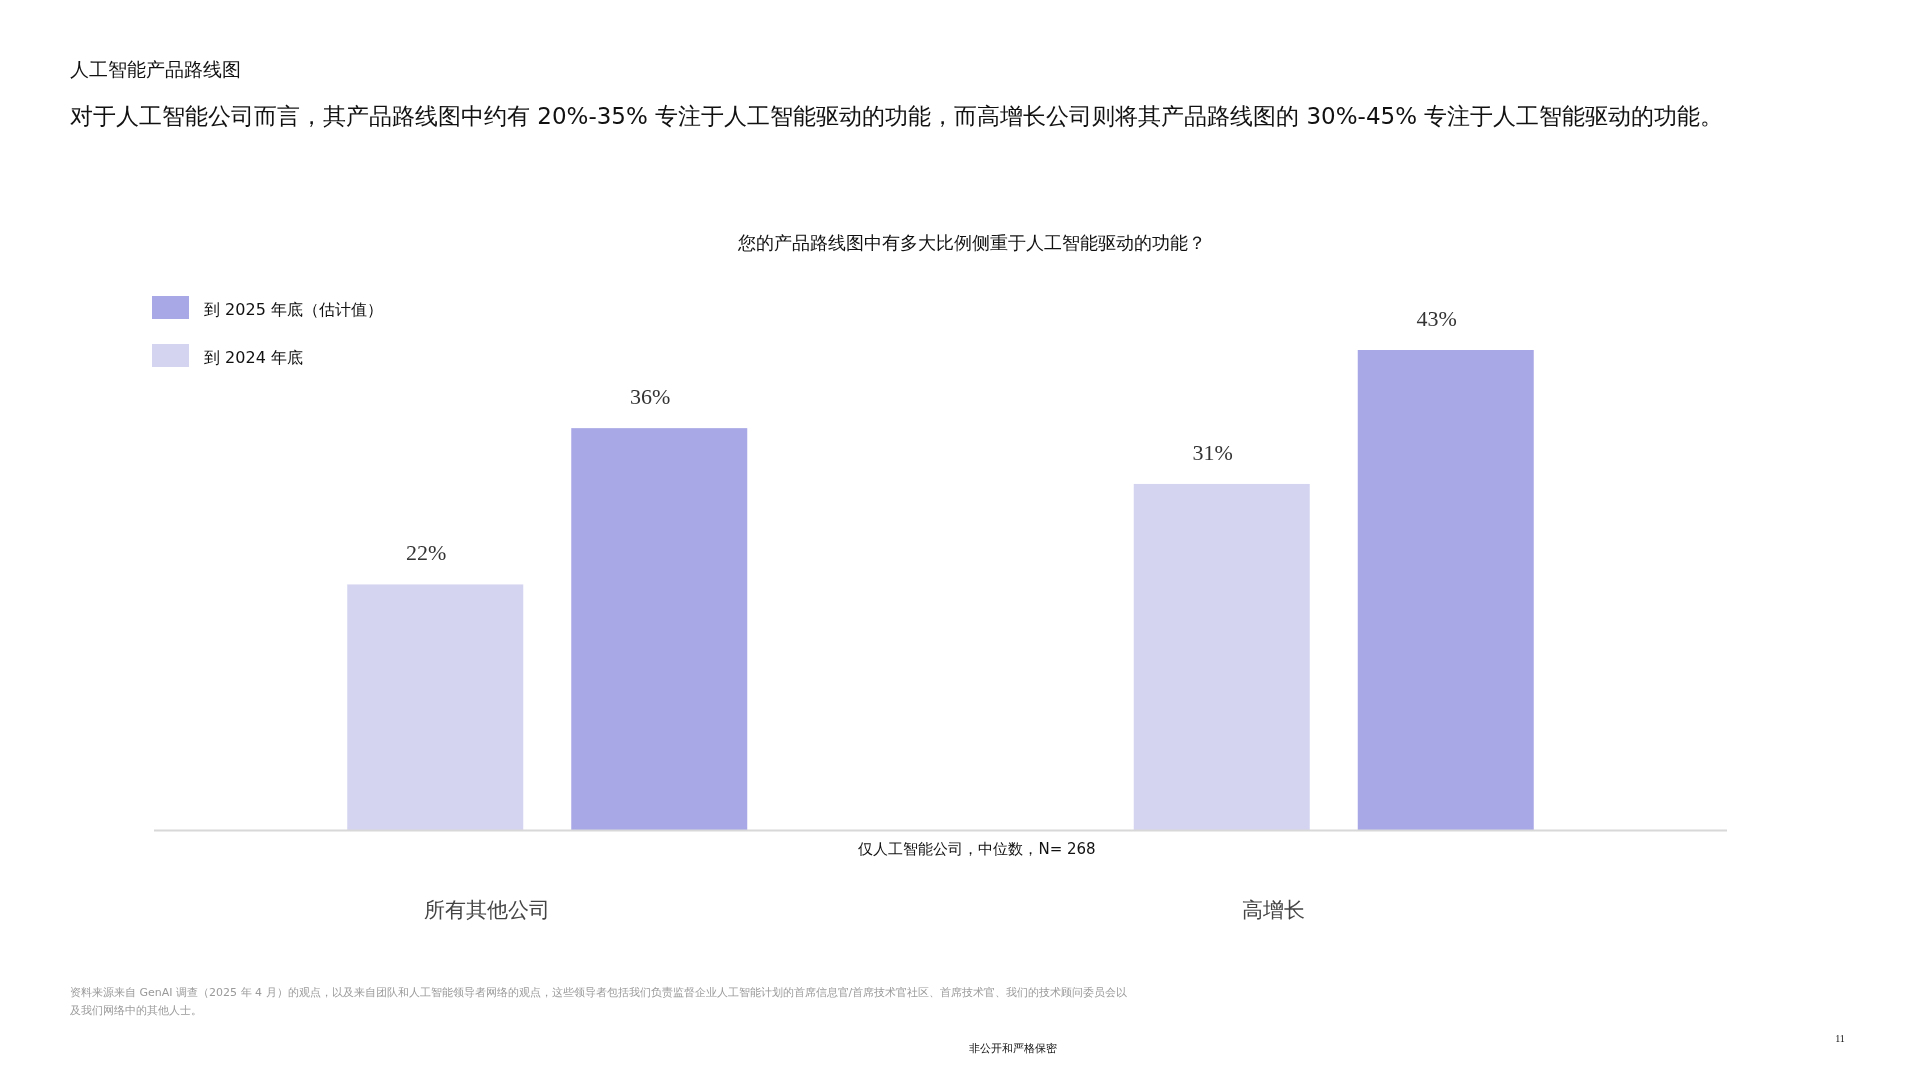 This screenshot has height=1080, width=1920. Describe the element at coordinates (897, 116) in the screenshot. I see `chart-title: 对于人工智能公司而言，其产品路线图中约有 20%-35% 专注于人工智能驱动的功能，而高增长公司则将其产品路线图的 30%-45% 专注于人工智能驱动的功能。` at that location.